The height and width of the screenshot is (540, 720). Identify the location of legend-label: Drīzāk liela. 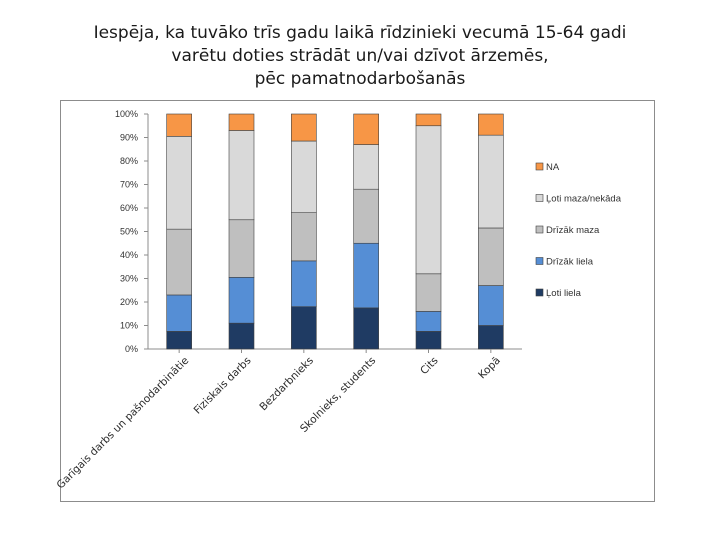
(570, 262).